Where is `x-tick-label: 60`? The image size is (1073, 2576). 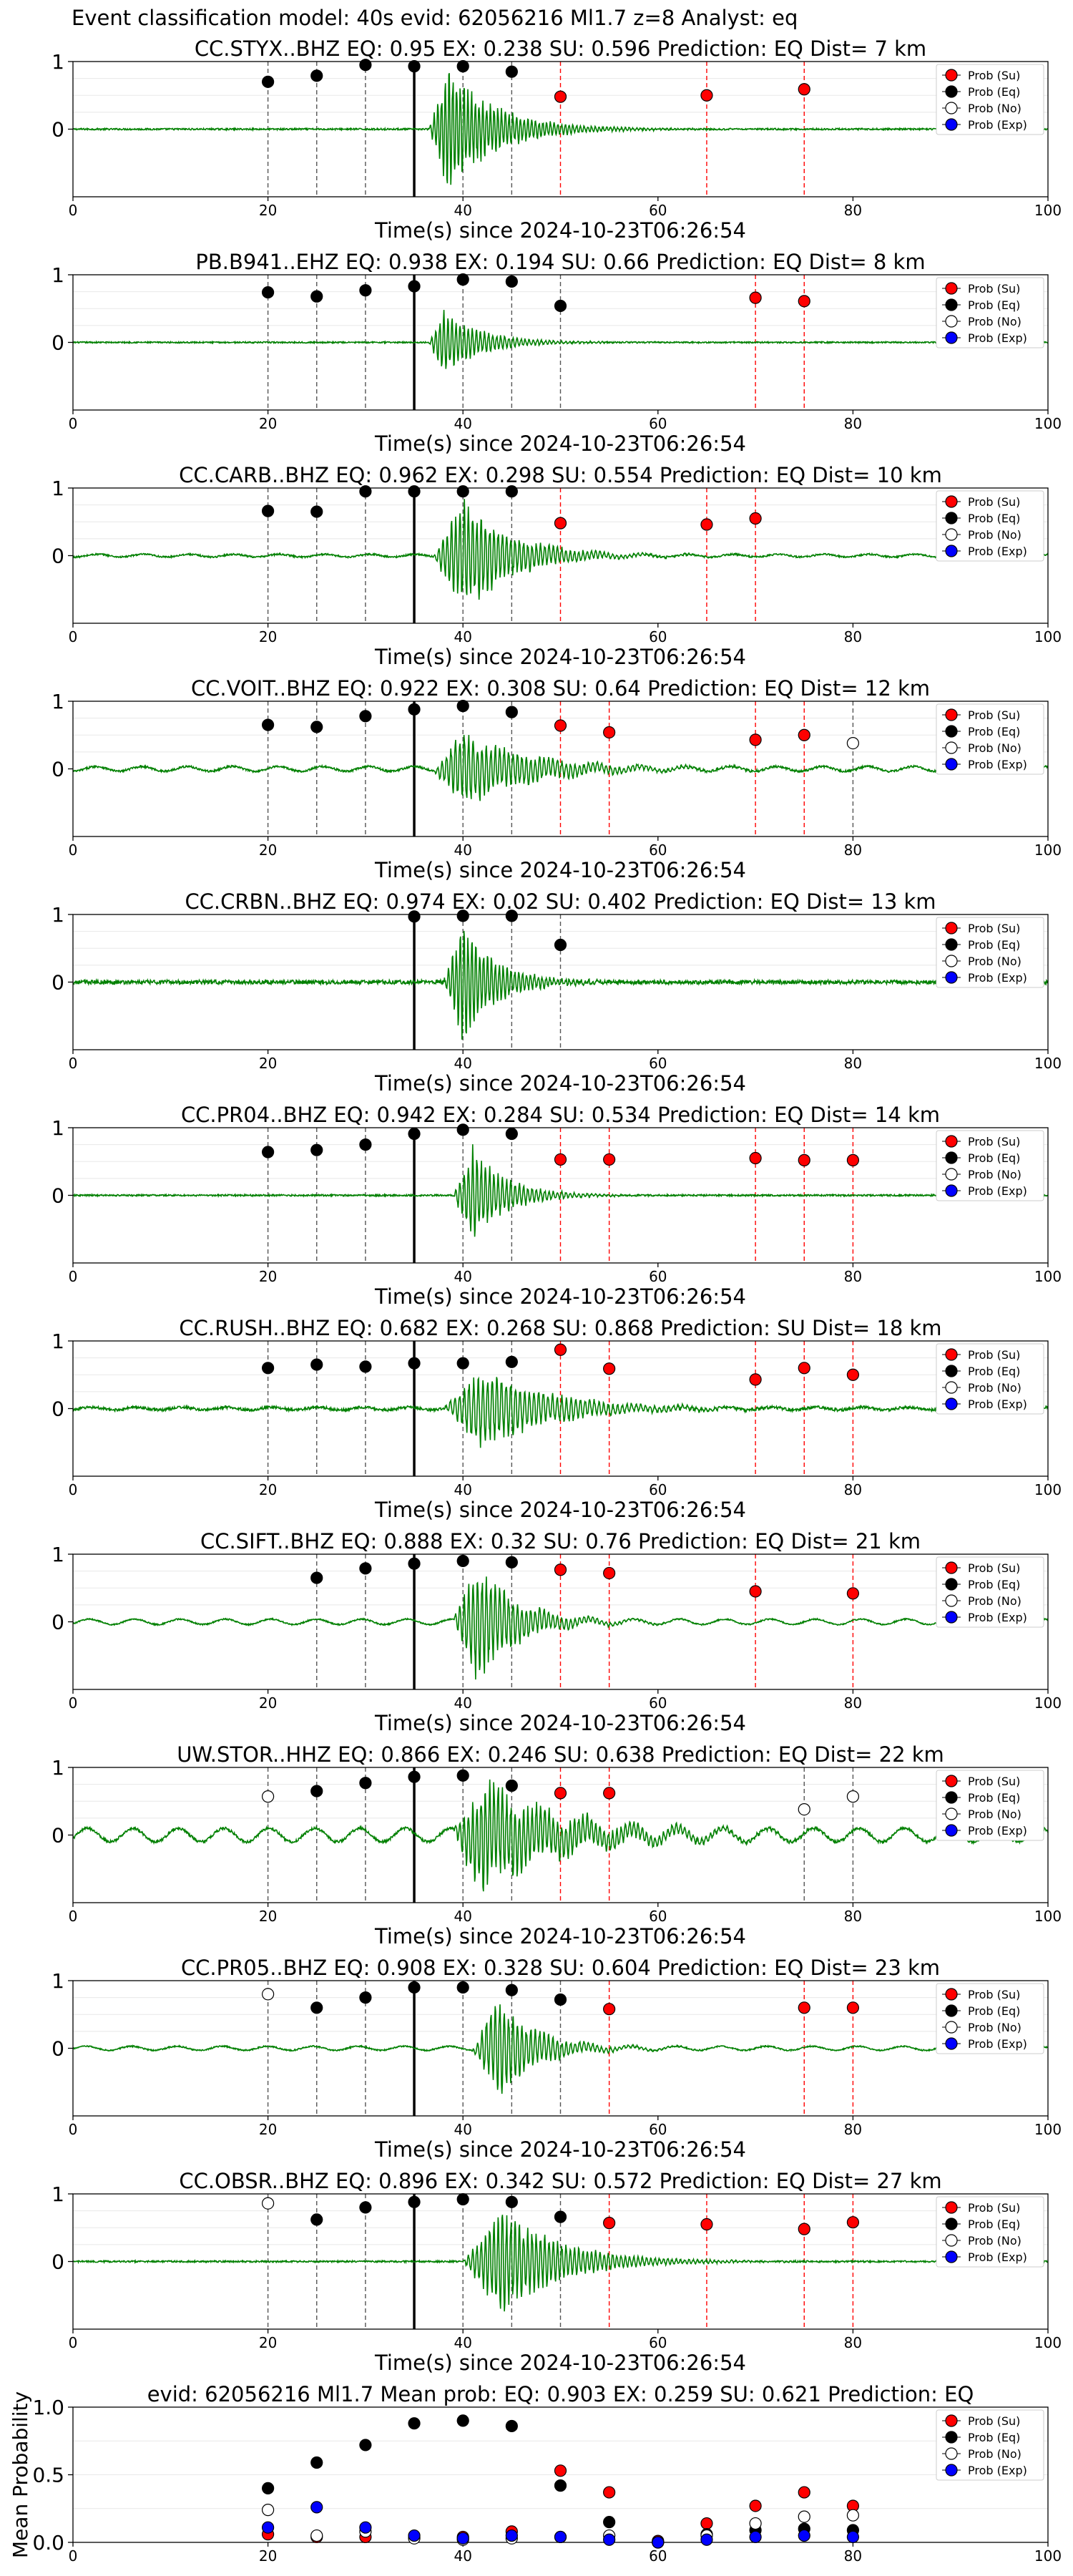 x-tick-label: 60 is located at coordinates (658, 210).